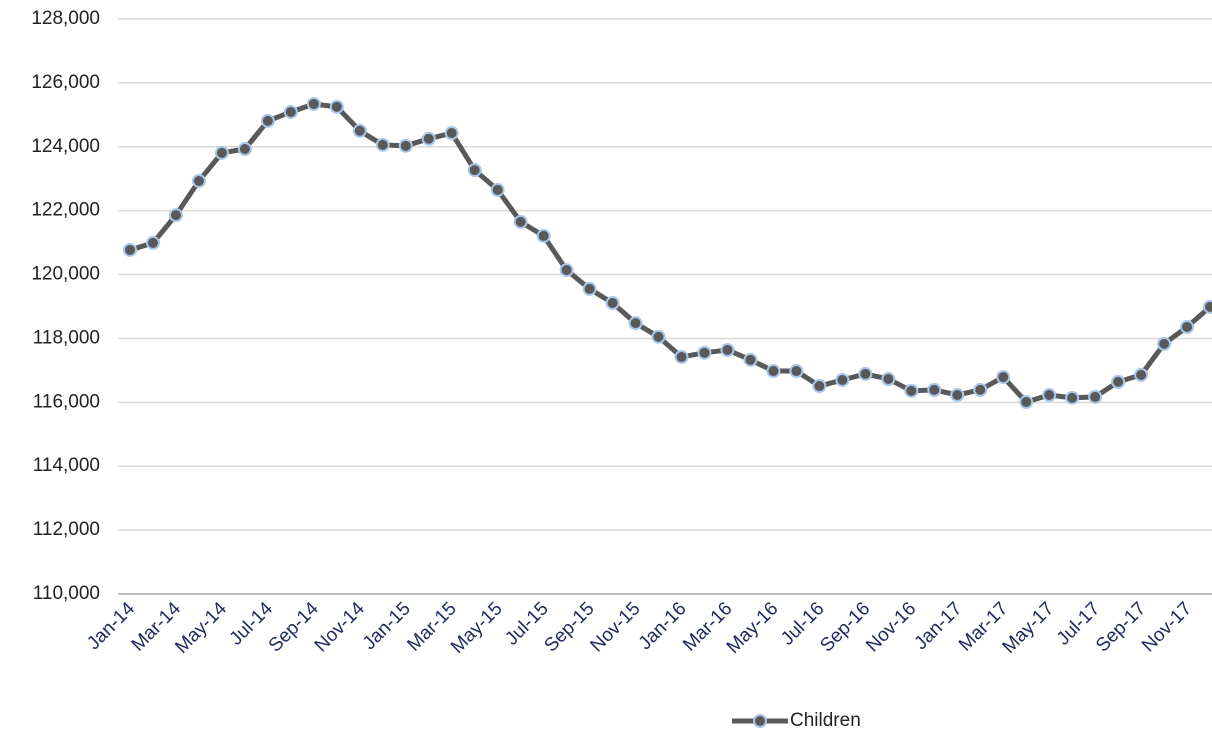 This screenshot has height=733, width=1212. I want to click on x-tick-label: Nov-16, so click(891, 627).